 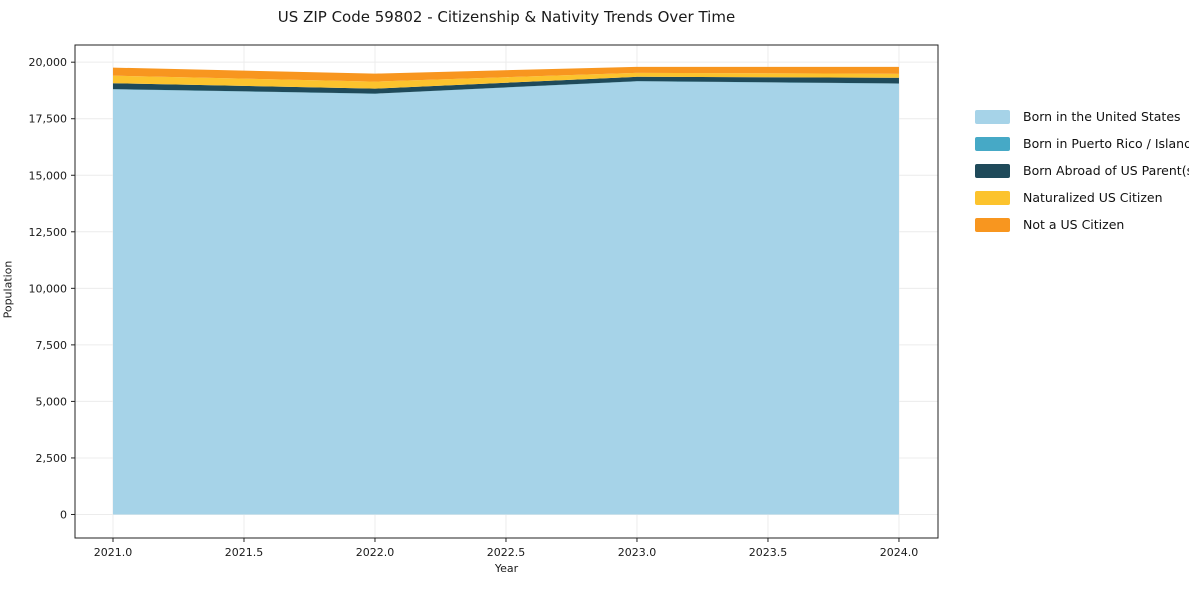 I want to click on legend-swatch-naturalized, so click(x=992, y=197).